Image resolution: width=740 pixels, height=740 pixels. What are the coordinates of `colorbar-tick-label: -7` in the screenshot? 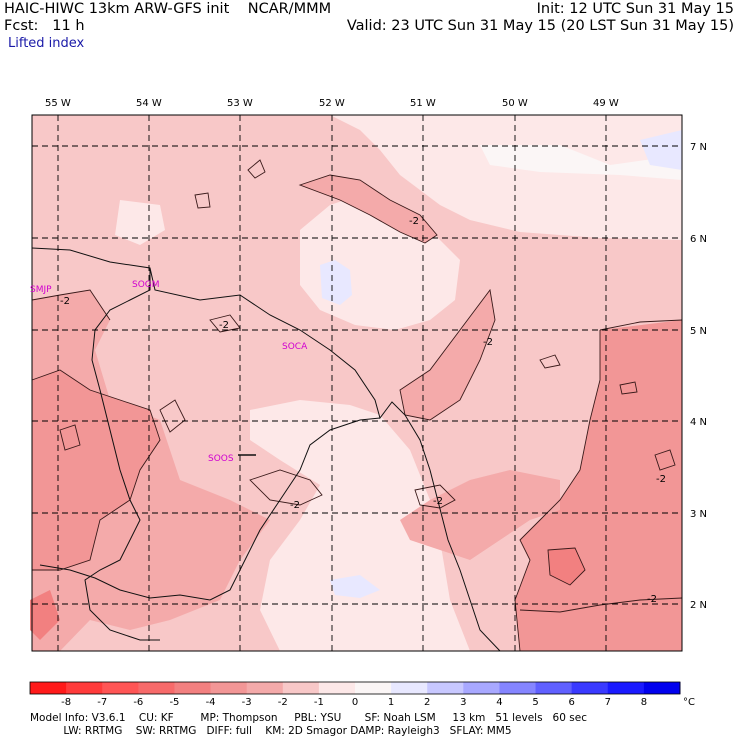 It's located at (102, 702).